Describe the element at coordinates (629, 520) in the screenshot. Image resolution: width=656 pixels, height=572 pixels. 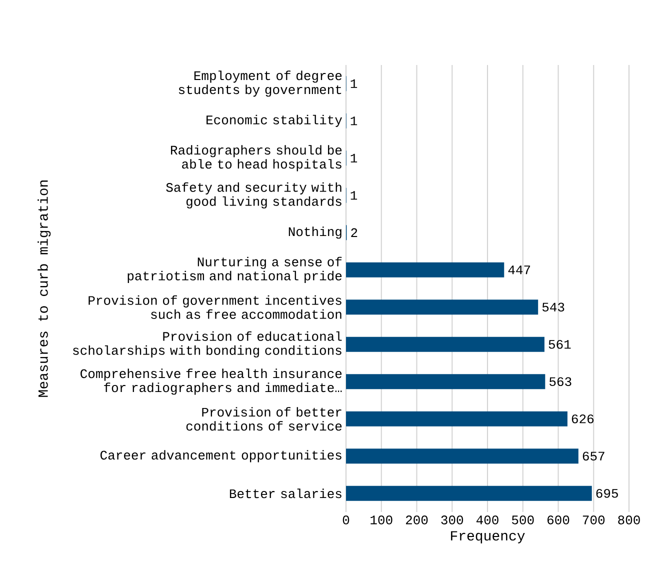
I see `x-tick-label: 800` at that location.